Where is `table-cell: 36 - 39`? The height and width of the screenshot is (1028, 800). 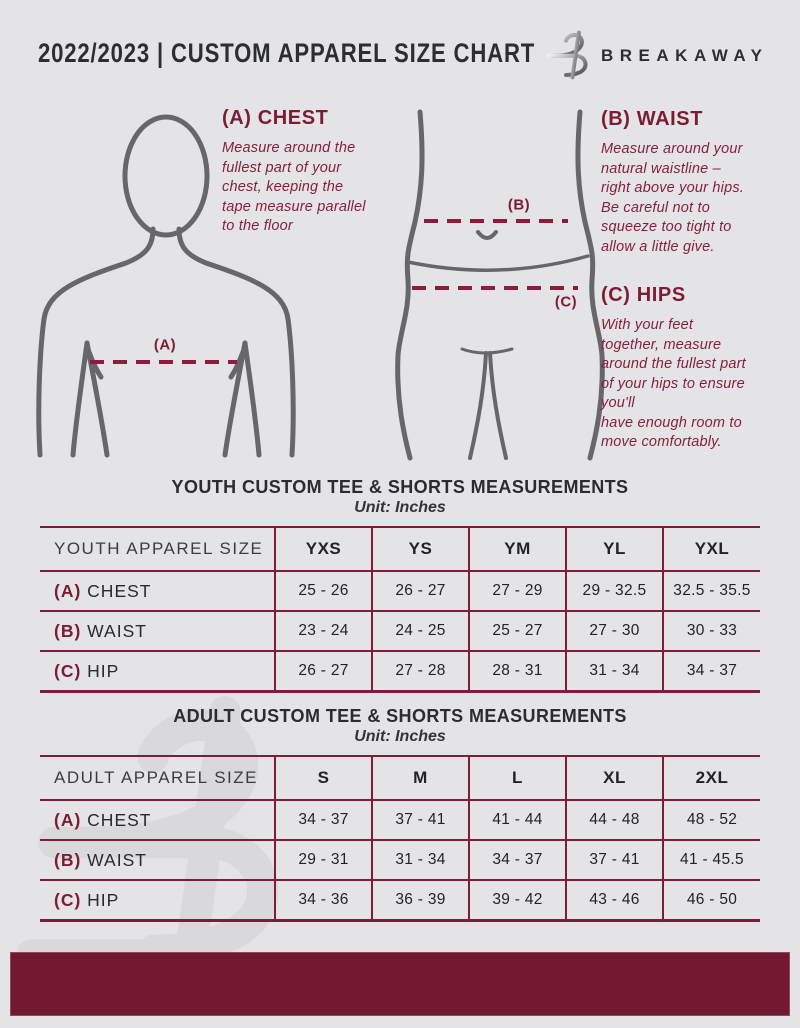
table-cell: 36 - 39 is located at coordinates (421, 900).